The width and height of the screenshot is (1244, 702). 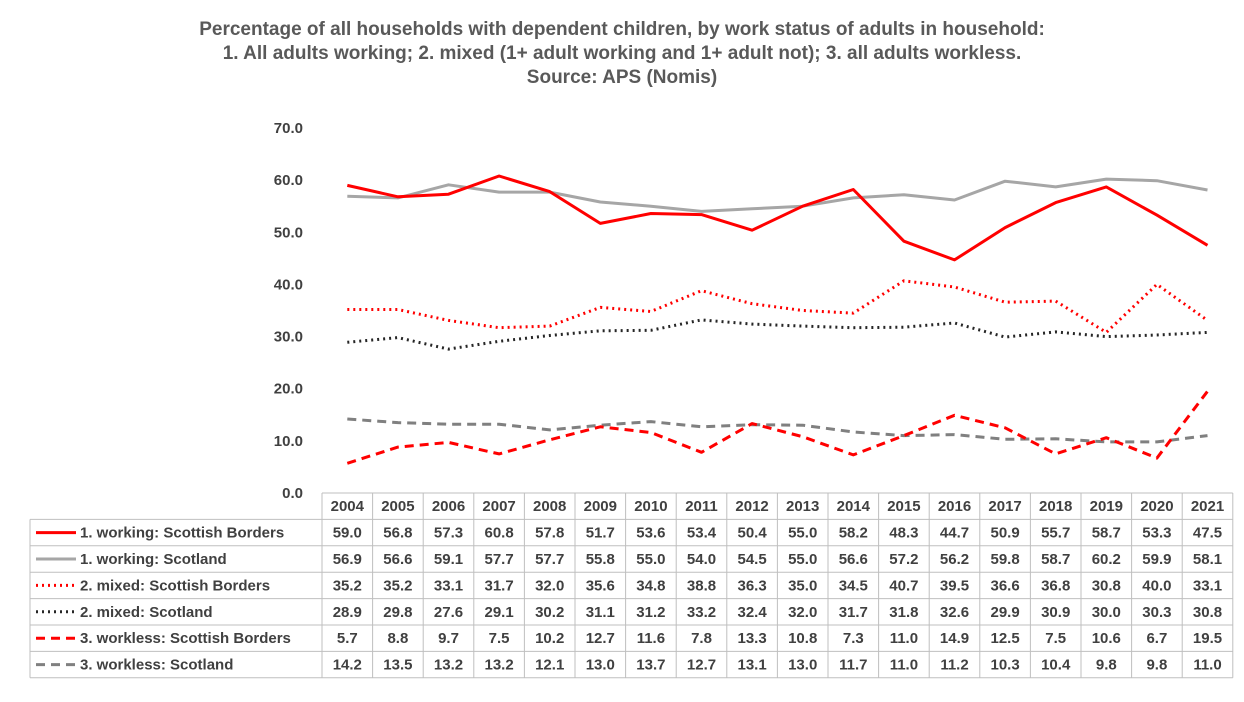 What do you see at coordinates (751, 506) in the screenshot?
I see `x-tick-label: 2012` at bounding box center [751, 506].